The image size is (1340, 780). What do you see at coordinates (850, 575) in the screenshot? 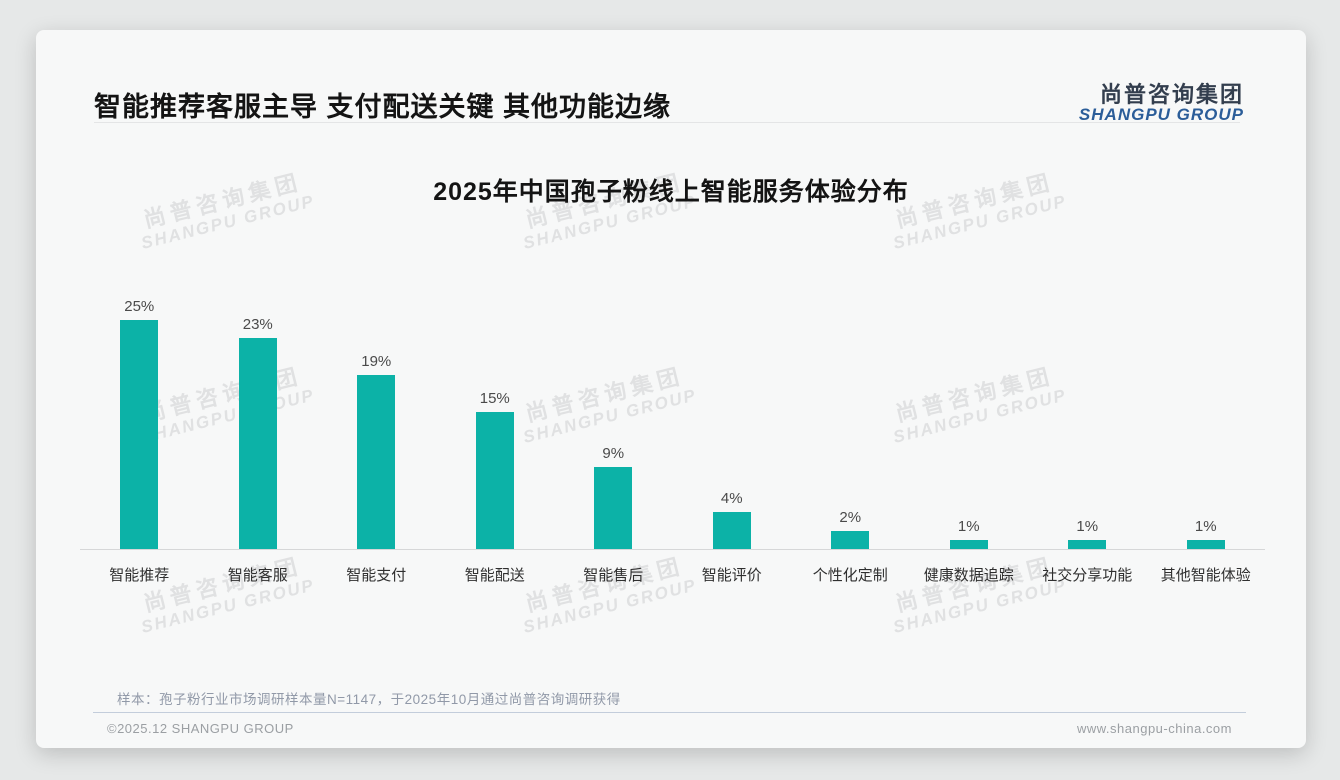
I see `bar-category-label: 个性化定制` at bounding box center [850, 575].